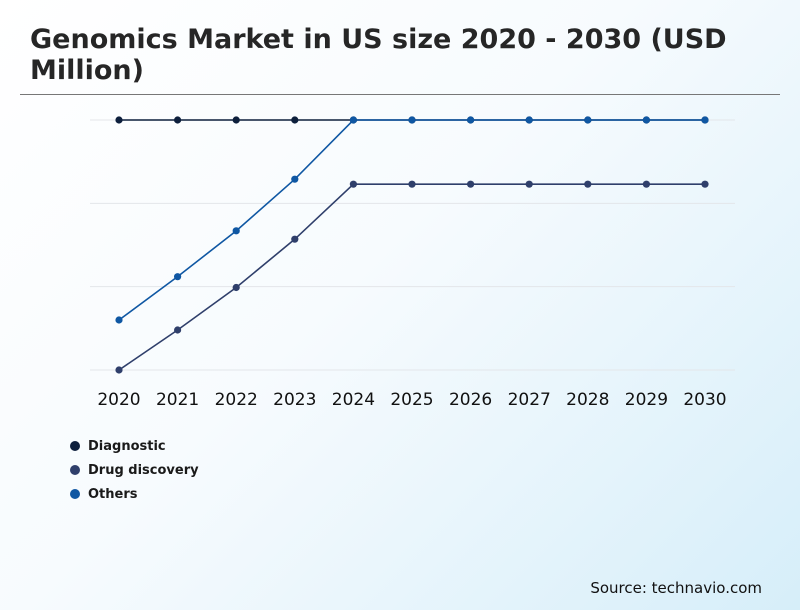 The image size is (800, 610). Describe the element at coordinates (127, 446) in the screenshot. I see `legend-label: Diagnostic` at that location.